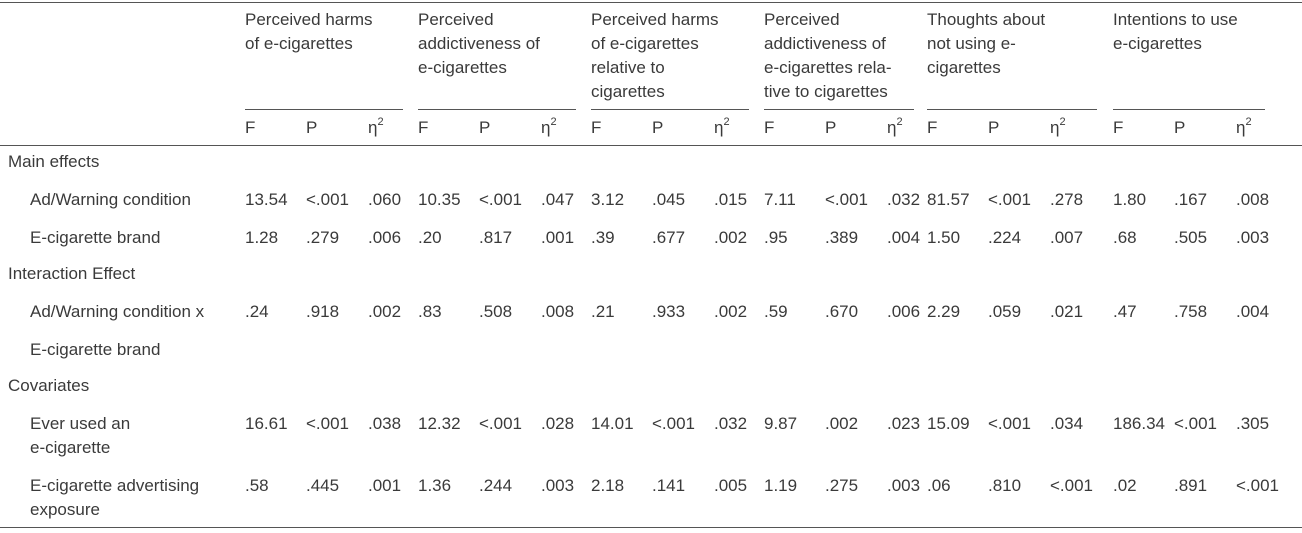 The image size is (1302, 533). Describe the element at coordinates (257, 485) in the screenshot. I see `table-cell: .58` at that location.